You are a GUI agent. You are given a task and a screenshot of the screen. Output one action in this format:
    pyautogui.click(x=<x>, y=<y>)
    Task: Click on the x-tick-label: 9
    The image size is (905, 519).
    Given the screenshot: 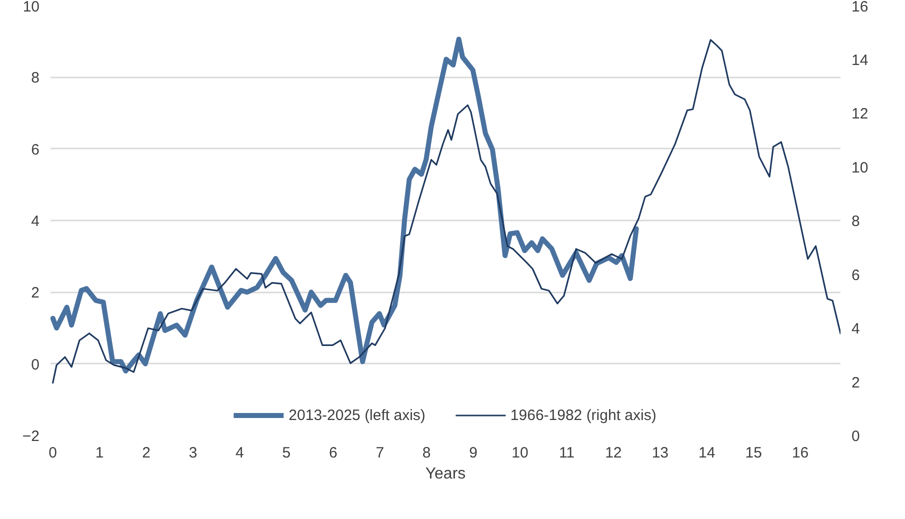 What is the action you would take?
    pyautogui.click(x=473, y=453)
    